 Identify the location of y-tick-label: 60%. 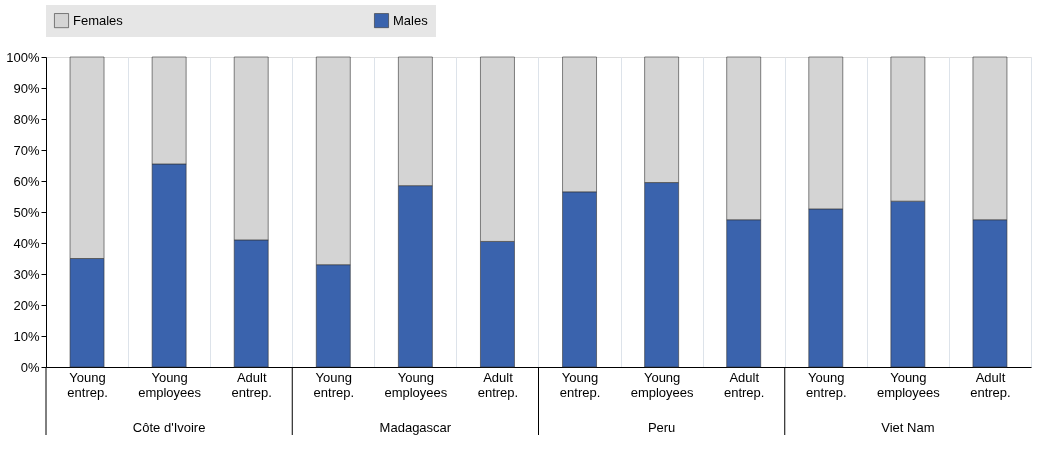
(26, 181).